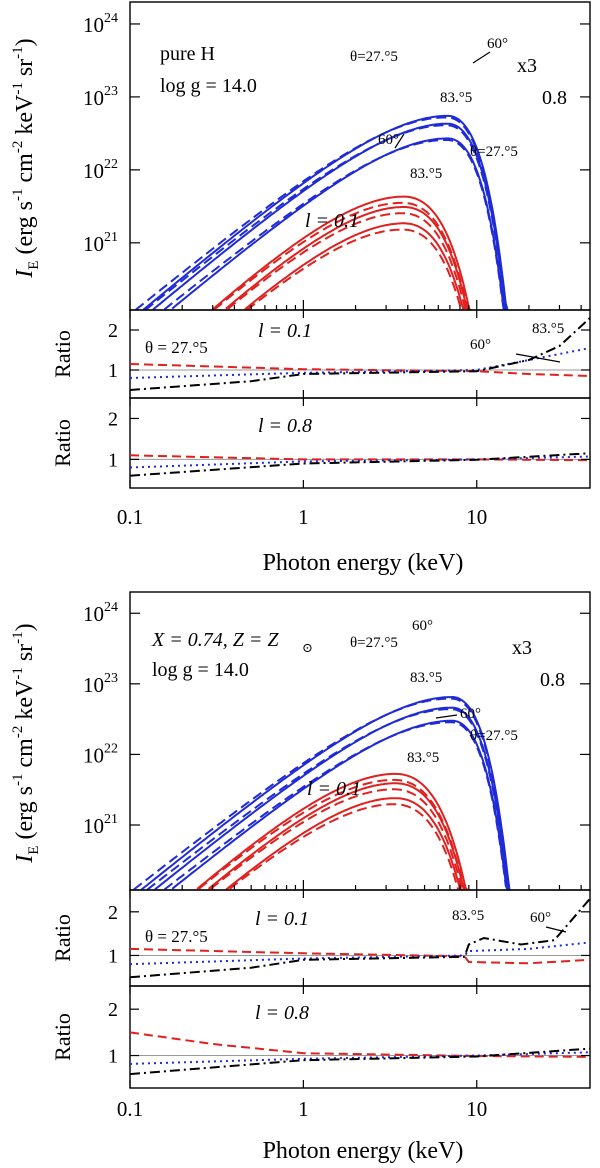 This screenshot has width=600, height=1168. I want to click on angle-83-b: 83.°5, so click(423, 758).